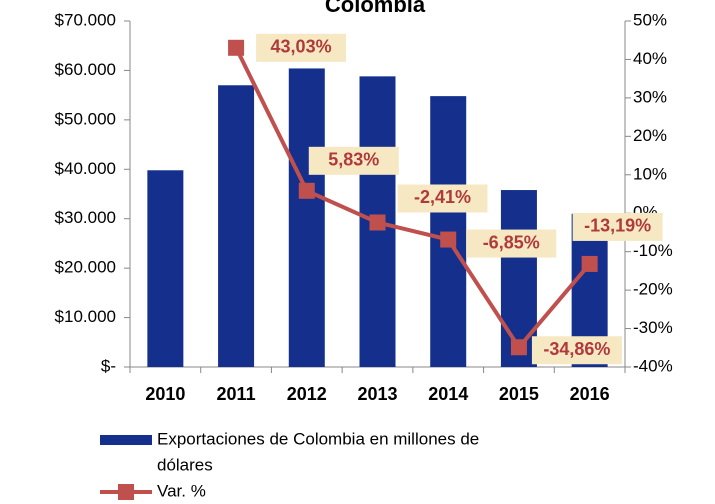 The height and width of the screenshot is (504, 715). I want to click on value-label: -6,85%, so click(511, 242).